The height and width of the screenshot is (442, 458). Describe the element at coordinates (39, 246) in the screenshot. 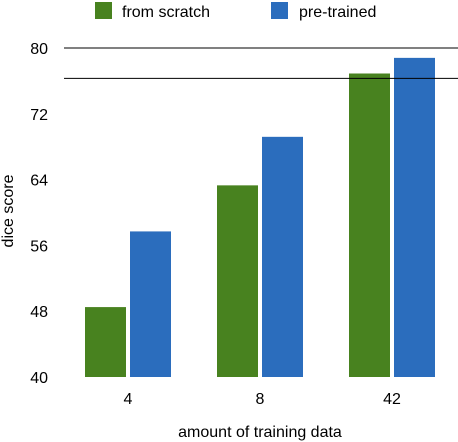

I see `y-tick-label-56: 56` at that location.